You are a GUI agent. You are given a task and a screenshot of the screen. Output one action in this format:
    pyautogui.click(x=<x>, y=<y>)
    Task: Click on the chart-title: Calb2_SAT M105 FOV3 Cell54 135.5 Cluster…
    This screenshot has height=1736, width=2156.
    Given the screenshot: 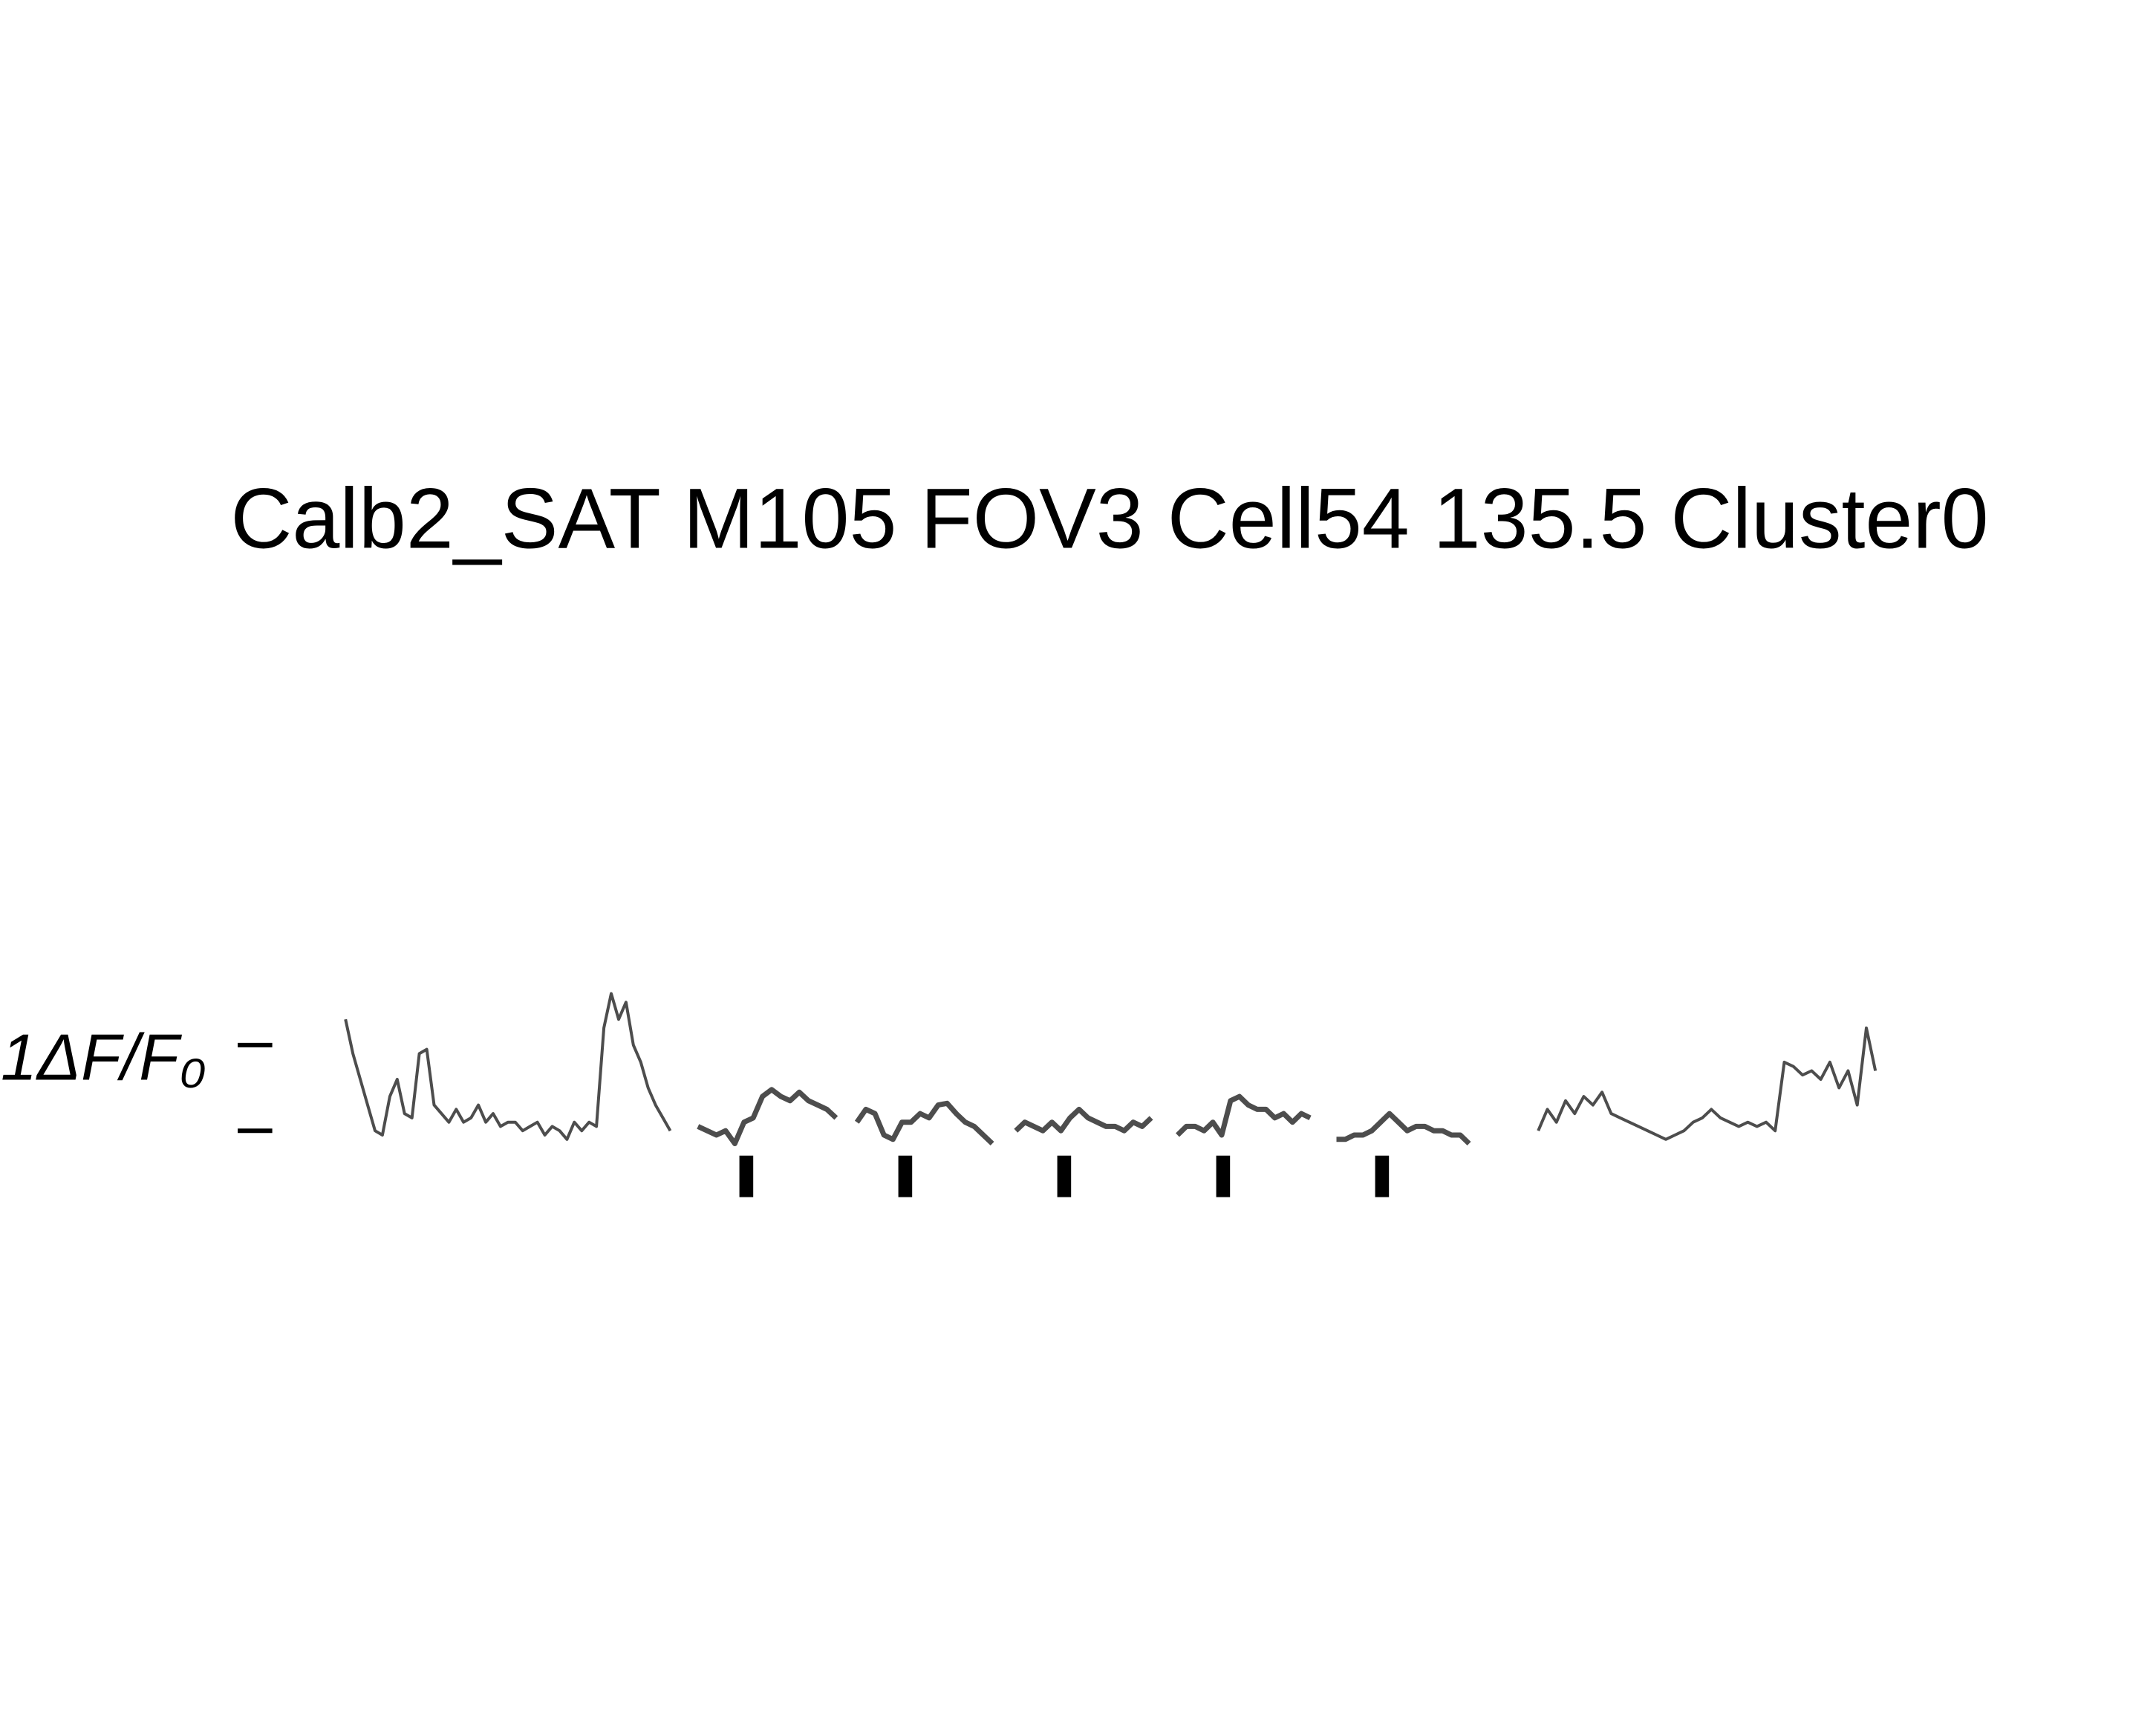 What is the action you would take?
    pyautogui.click(x=1109, y=518)
    